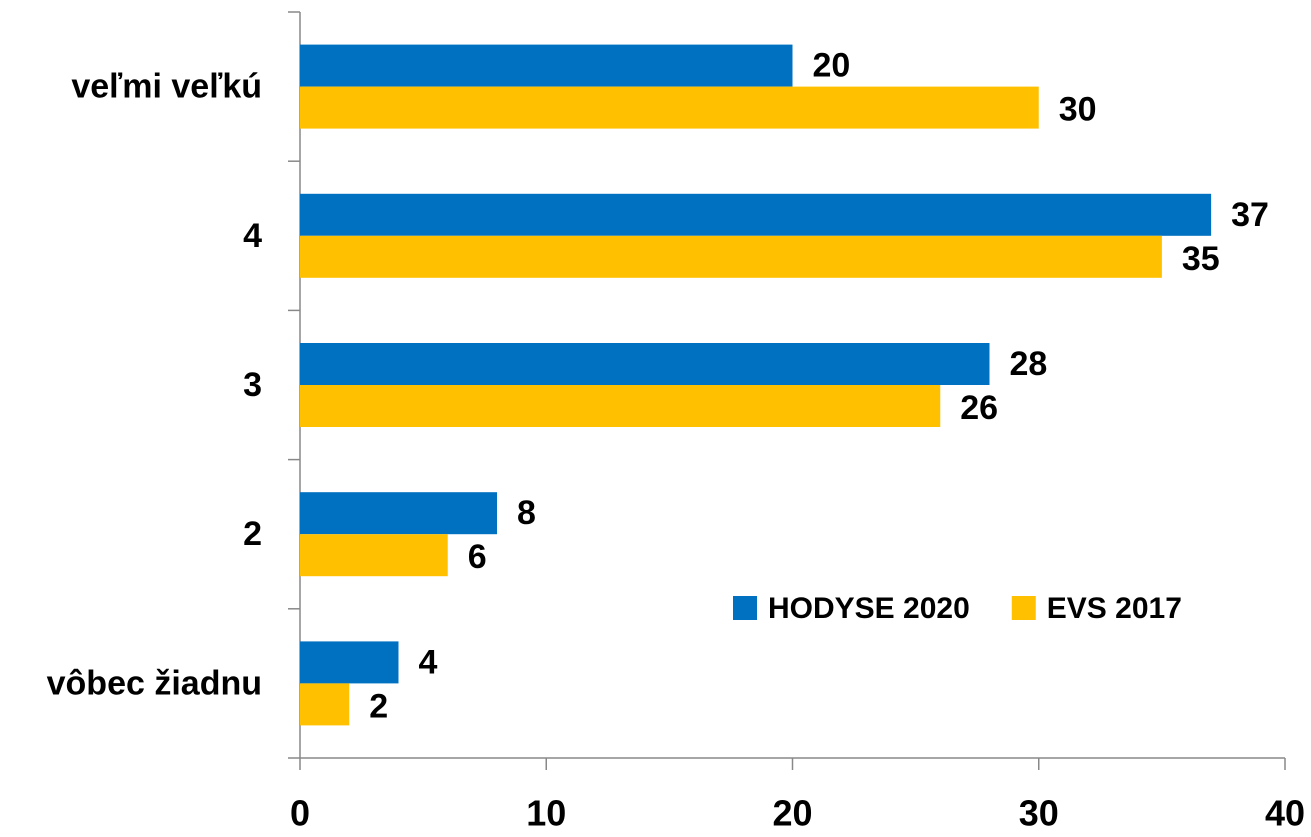  Describe the element at coordinates (1029, 364) in the screenshot. I see `data-label: 28` at that location.